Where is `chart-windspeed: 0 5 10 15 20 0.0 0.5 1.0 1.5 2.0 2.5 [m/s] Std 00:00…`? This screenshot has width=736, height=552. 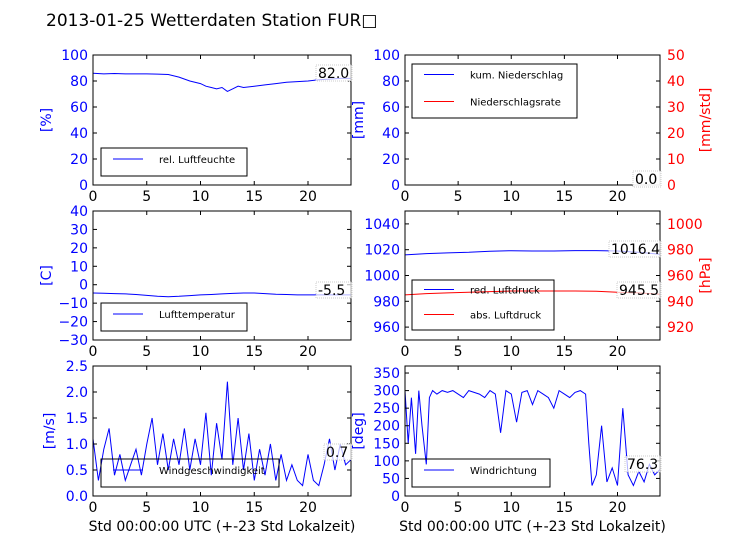 chart-windspeed: 0 5 10 15 20 0.0 0.5 1.0 1.5 2.0 2.5 [m/s] Std 00:00… is located at coordinates (198, 447).